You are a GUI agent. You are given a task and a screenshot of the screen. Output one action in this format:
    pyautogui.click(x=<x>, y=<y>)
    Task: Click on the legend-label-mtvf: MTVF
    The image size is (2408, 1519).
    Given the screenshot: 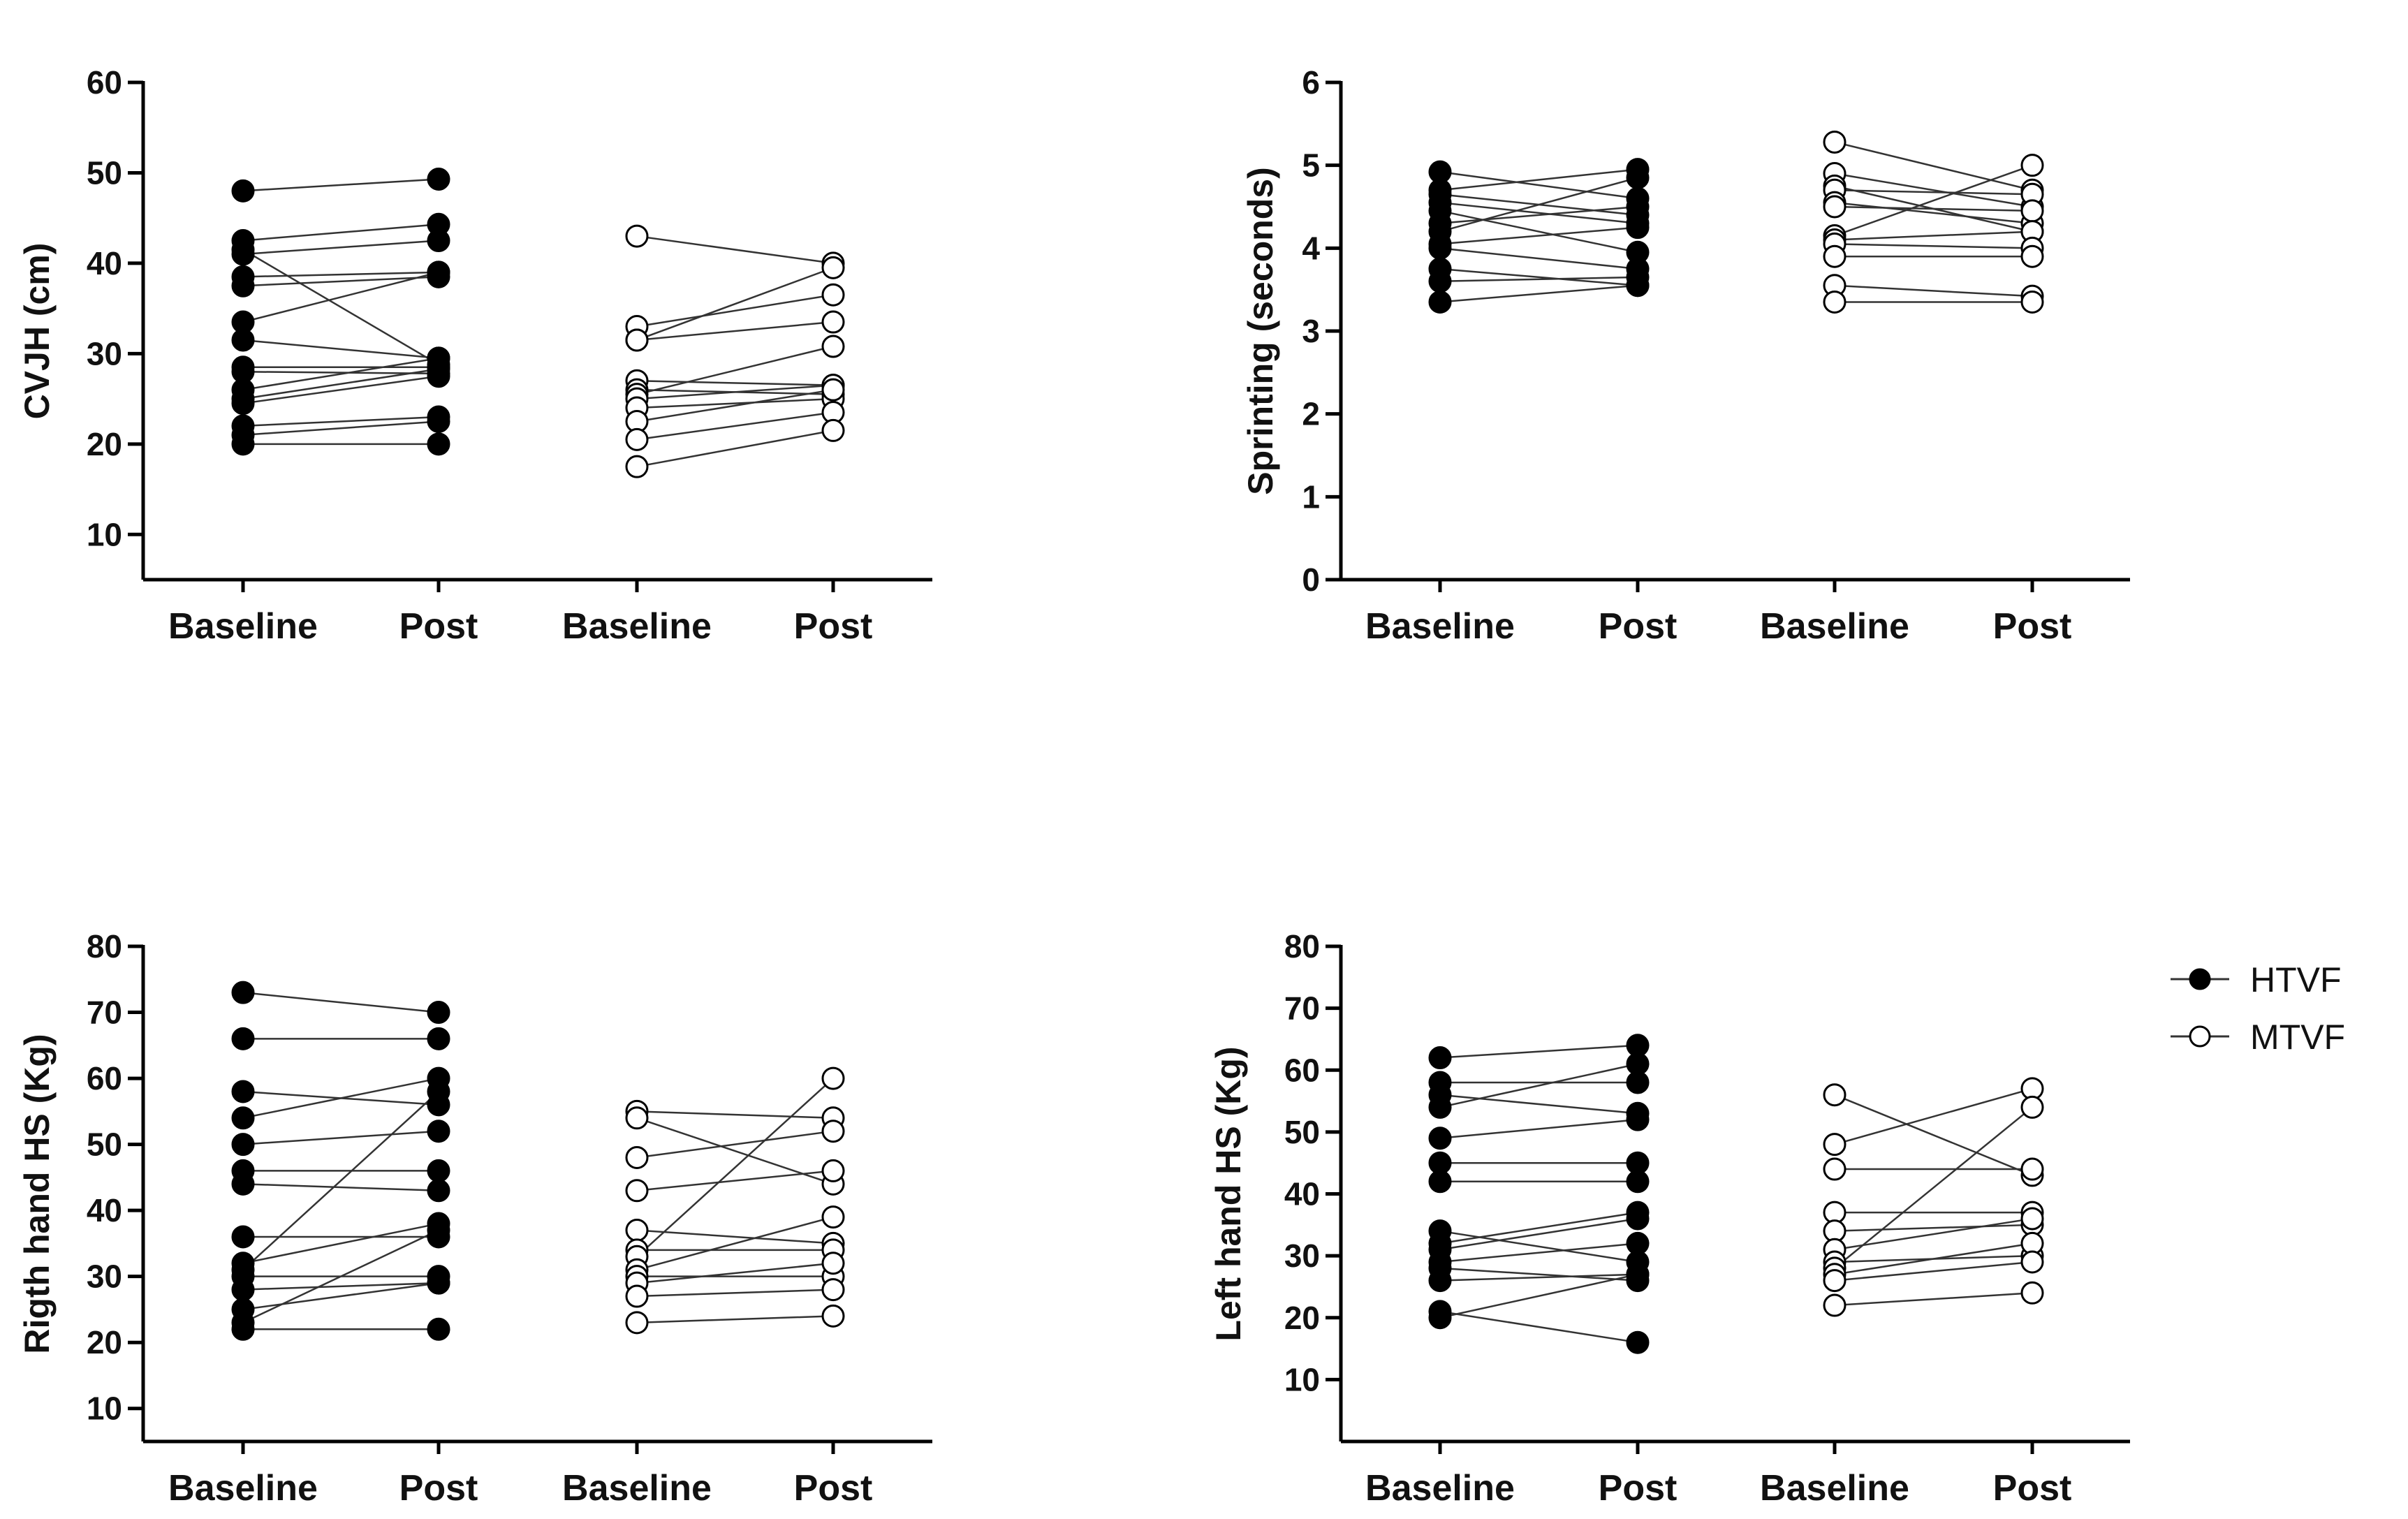 What is the action you would take?
    pyautogui.click(x=2297, y=1037)
    